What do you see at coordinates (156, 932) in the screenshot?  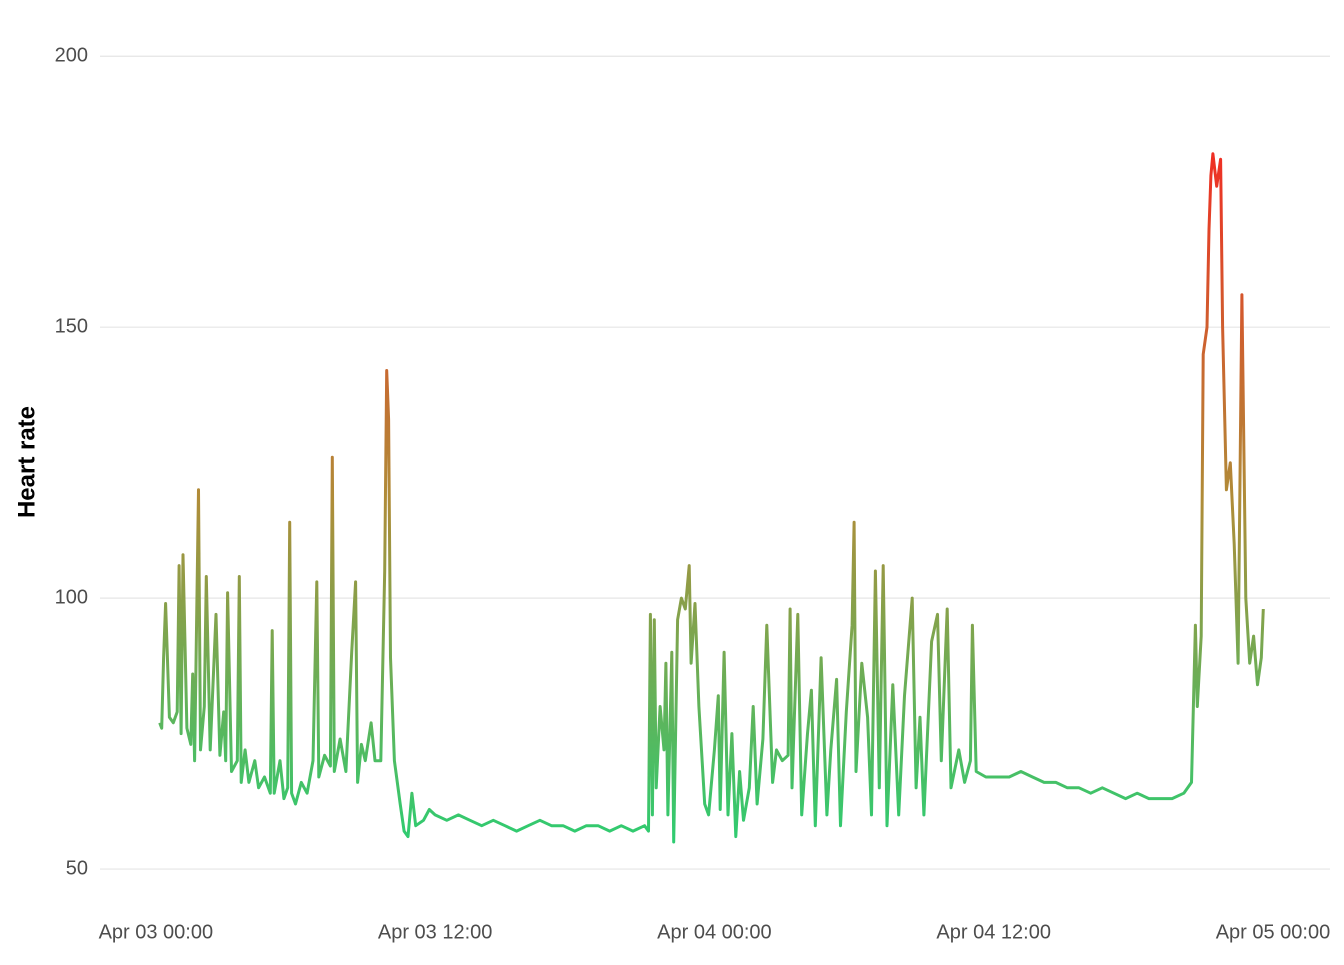 I see `x-tick-label: Apr 03 00:00` at bounding box center [156, 932].